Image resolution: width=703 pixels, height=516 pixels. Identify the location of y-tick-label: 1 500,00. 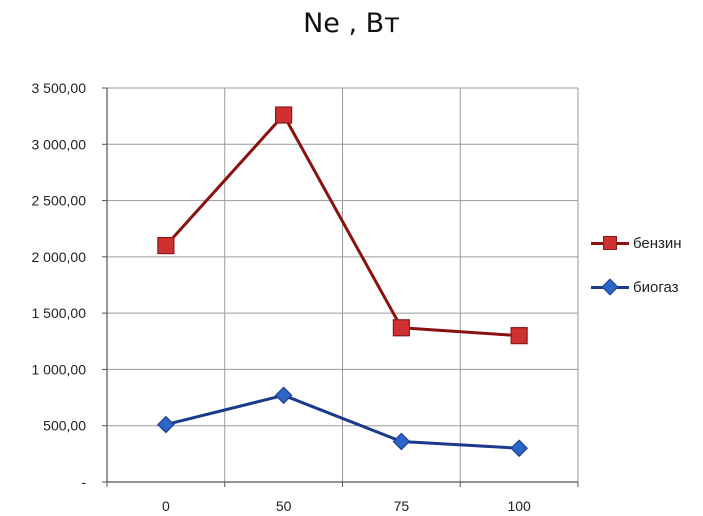
(59, 313).